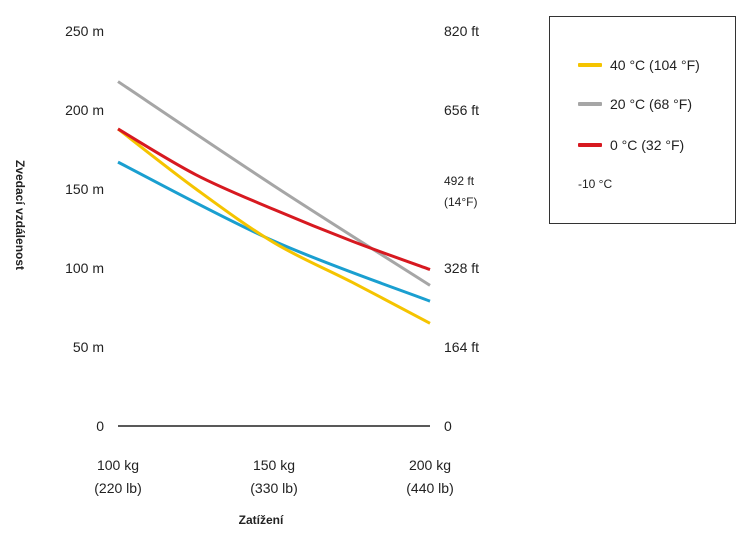 The image size is (736, 538). I want to click on right-y-tick-label: 656 ft, so click(461, 110).